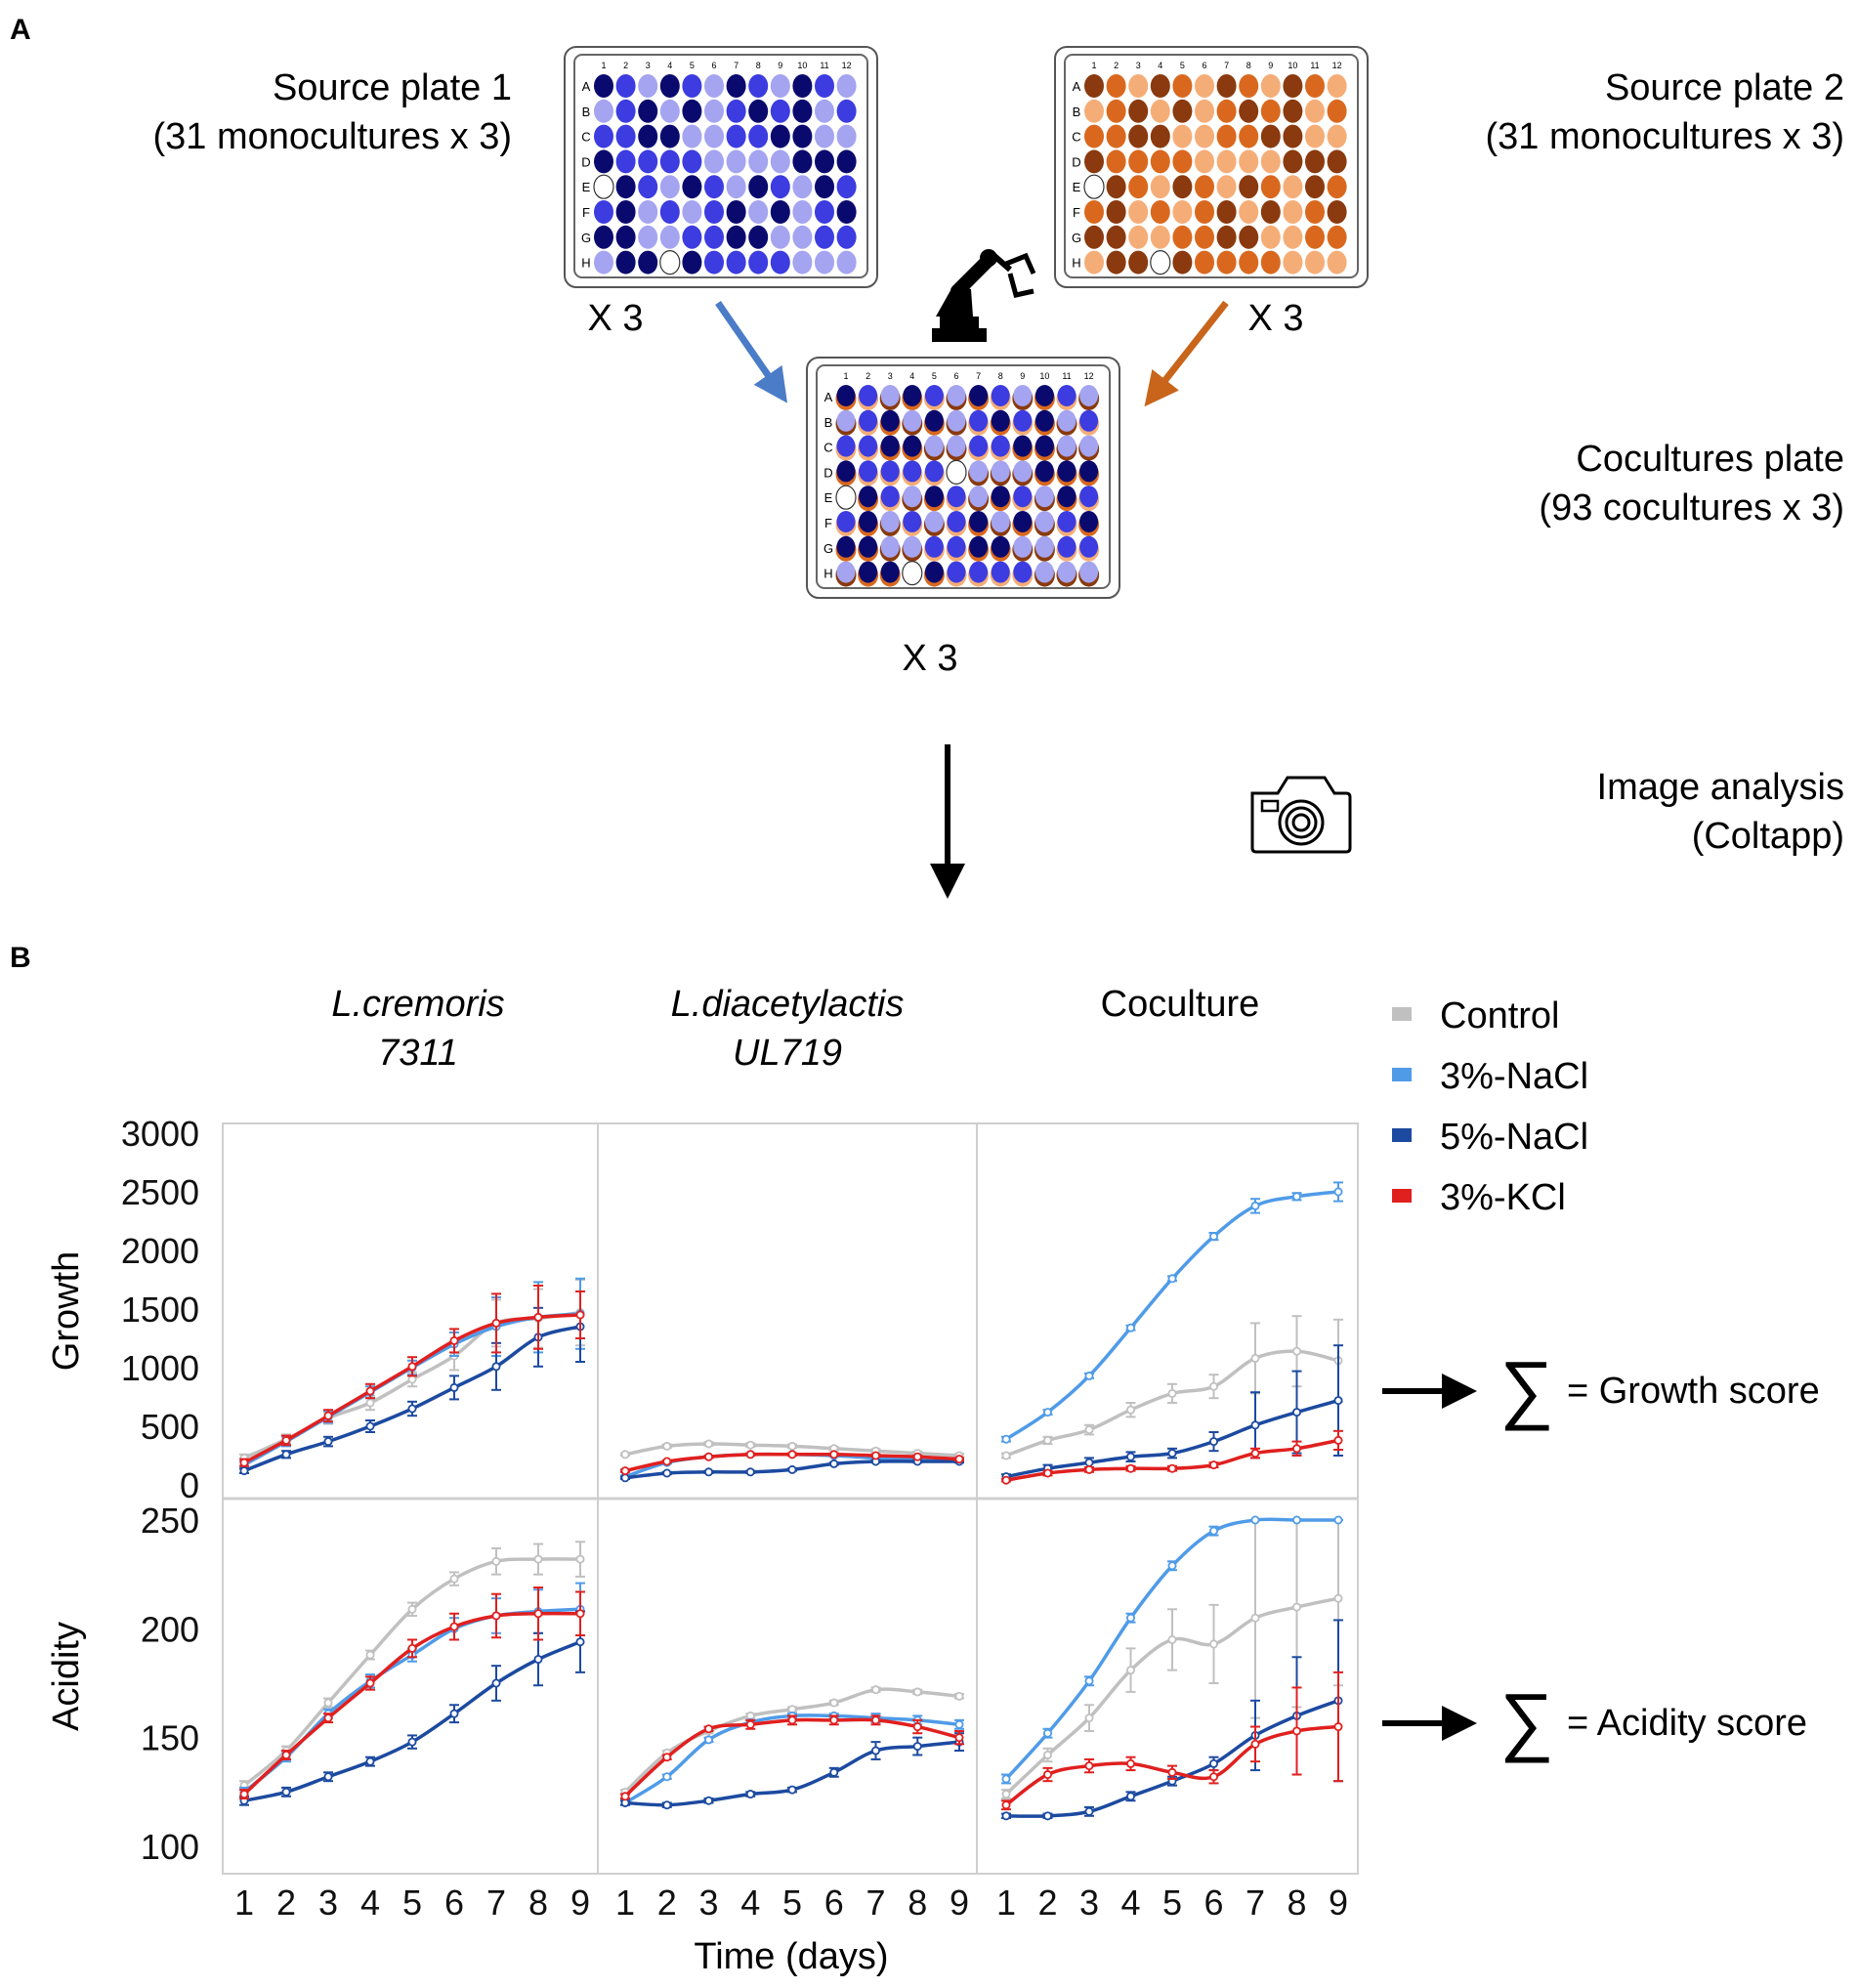 The height and width of the screenshot is (1988, 1858). What do you see at coordinates (959, 1902) in the screenshot?
I see `x-tick-label: 9` at bounding box center [959, 1902].